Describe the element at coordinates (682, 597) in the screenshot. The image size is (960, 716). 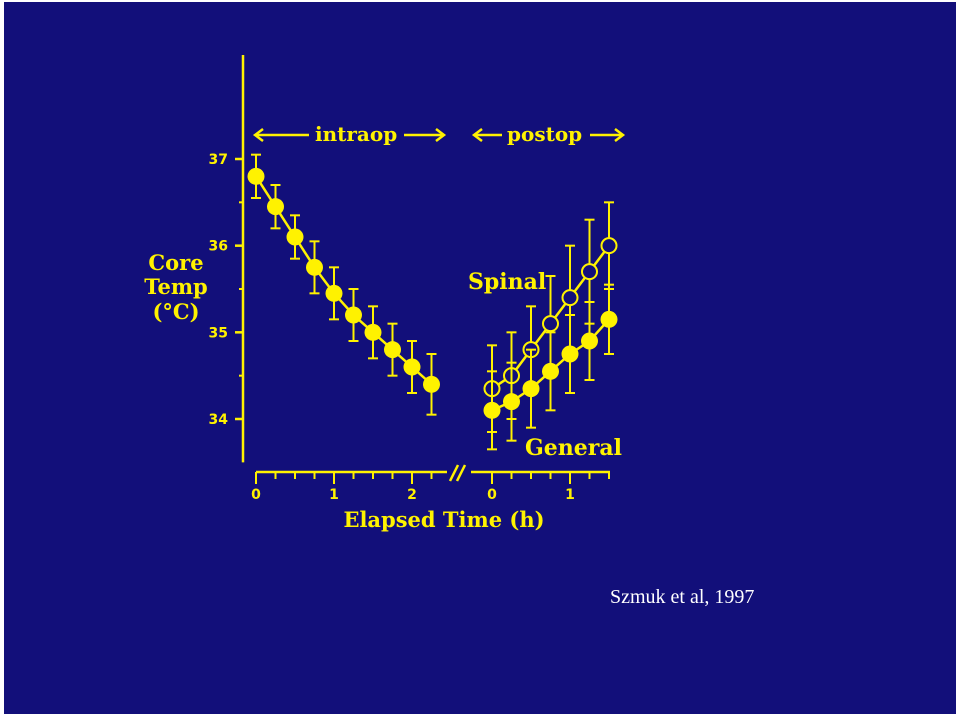
I see `citation: Szmuk et al, 1997` at that location.